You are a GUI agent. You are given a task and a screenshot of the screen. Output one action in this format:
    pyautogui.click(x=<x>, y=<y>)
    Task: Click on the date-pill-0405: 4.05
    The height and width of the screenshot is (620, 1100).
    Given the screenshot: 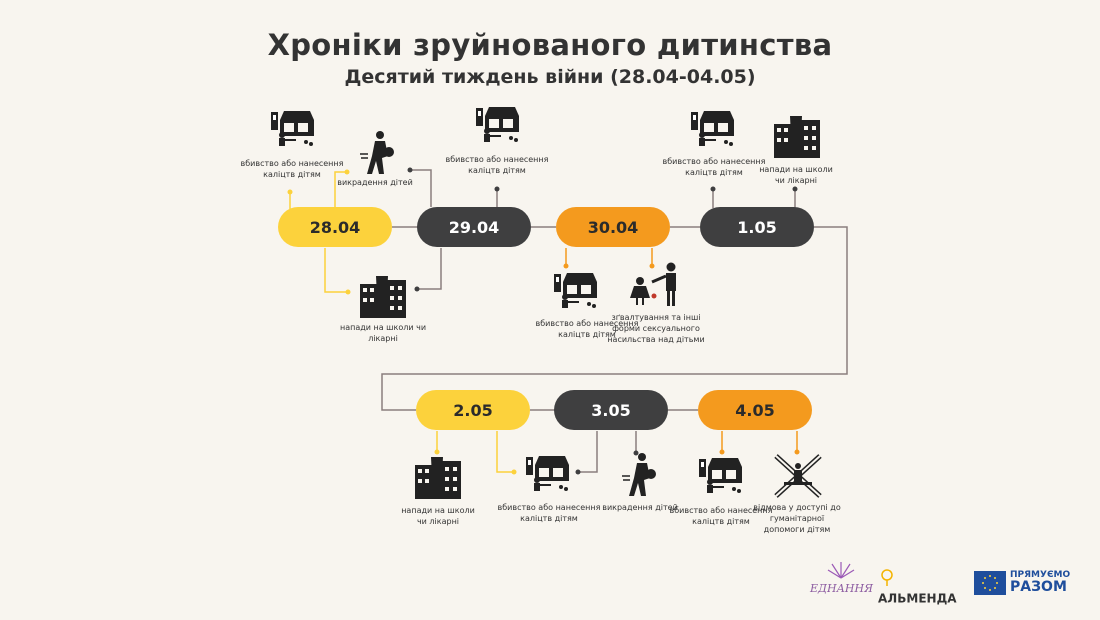 What is the action you would take?
    pyautogui.click(x=755, y=410)
    